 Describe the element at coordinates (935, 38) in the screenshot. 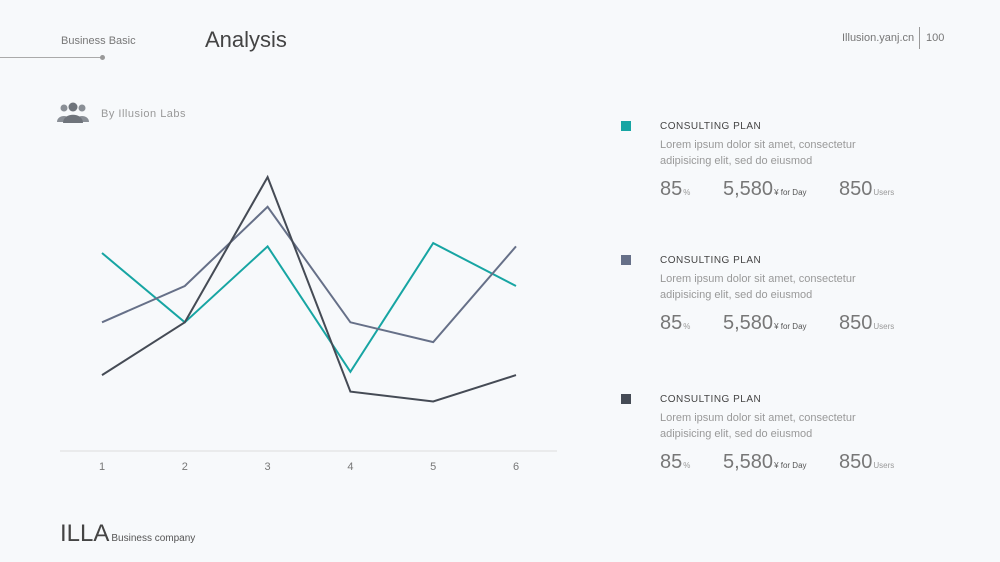

I see `page-number: 100` at that location.